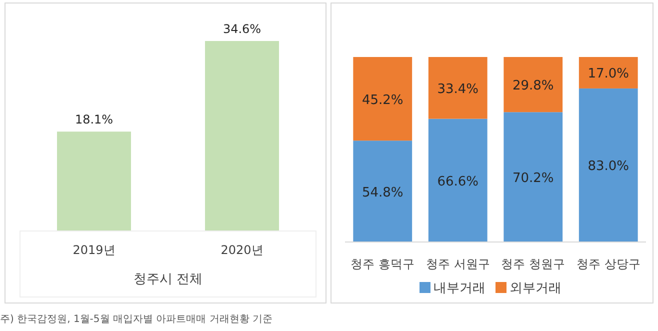  I want to click on data-label: 34.6%, so click(242, 29).